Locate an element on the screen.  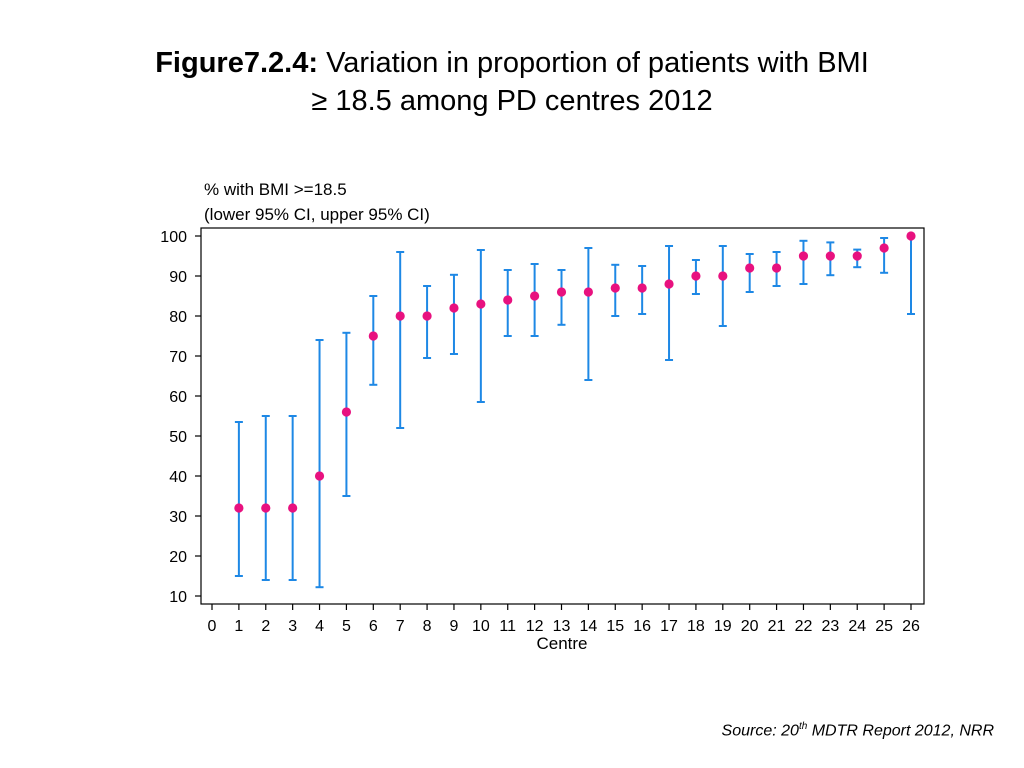
x-tick-label: 8 is located at coordinates (427, 626).